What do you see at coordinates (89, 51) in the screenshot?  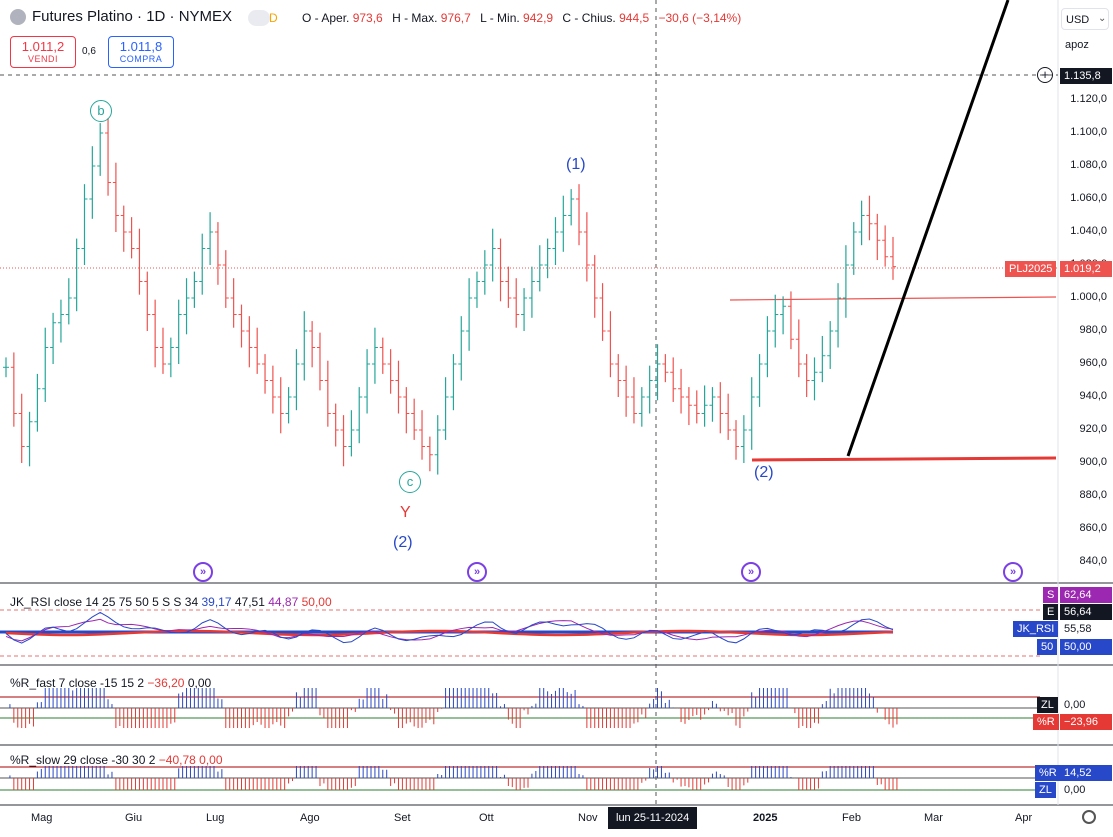 I see `spread-value: 0,6` at bounding box center [89, 51].